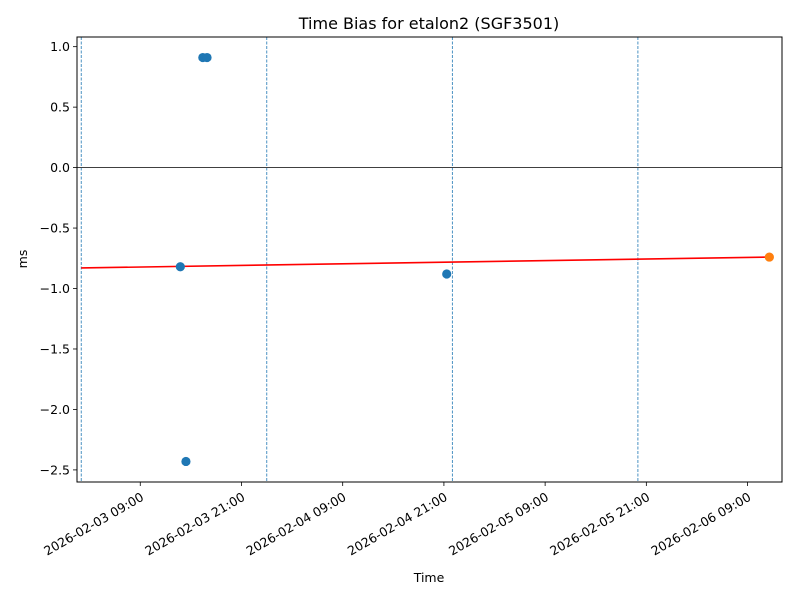  Describe the element at coordinates (55, 348) in the screenshot. I see `y-tick-label: −1.5` at that location.